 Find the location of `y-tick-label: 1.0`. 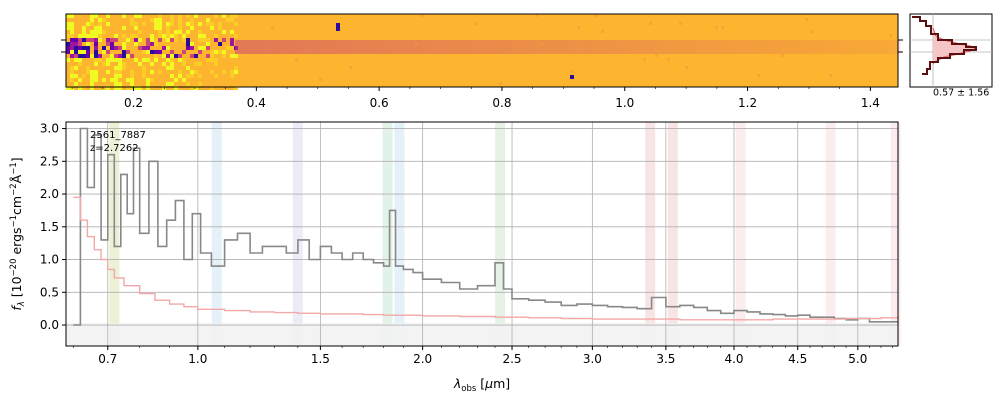

y-tick-label: 1.0 is located at coordinates (49, 260).